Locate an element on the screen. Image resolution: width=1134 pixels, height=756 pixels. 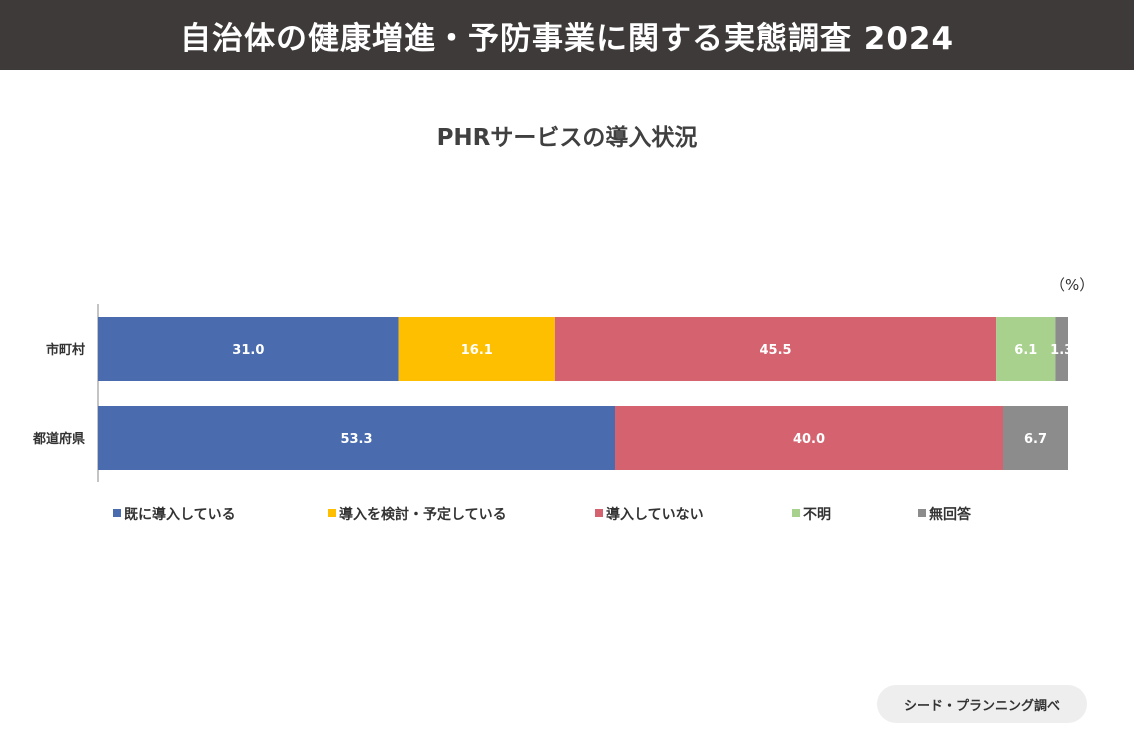
header-bar: 自治体の健康増進・予防事業に関する実態調査 2024 is located at coordinates (567, 35).